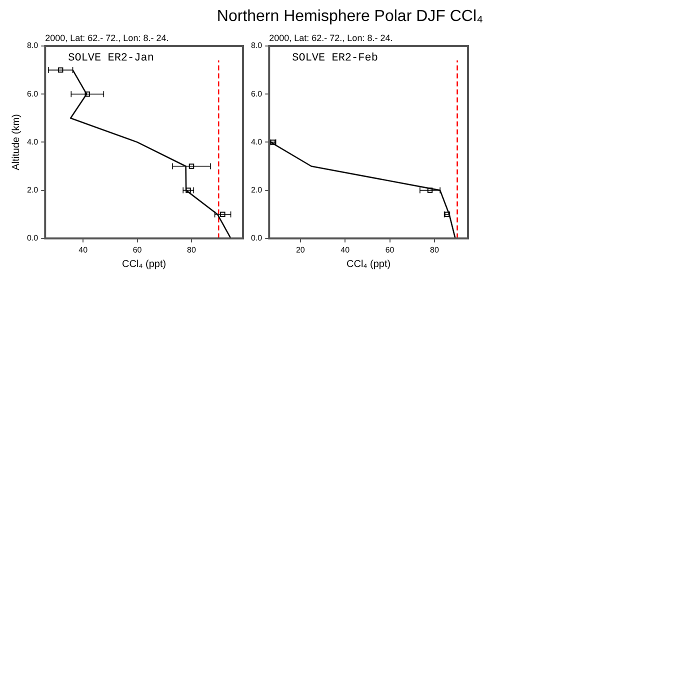 The height and width of the screenshot is (700, 700). I want to click on chart-title: Northern Hemisphere Polar DJF CCl₄, so click(350, 17).